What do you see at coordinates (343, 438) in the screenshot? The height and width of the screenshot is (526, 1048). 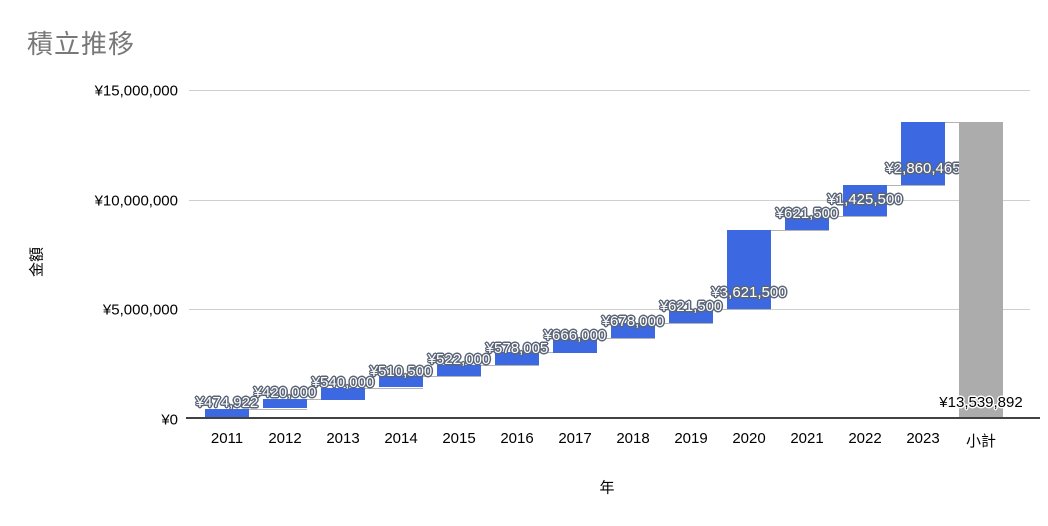 I see `x-axis-tick-label: 2013` at bounding box center [343, 438].